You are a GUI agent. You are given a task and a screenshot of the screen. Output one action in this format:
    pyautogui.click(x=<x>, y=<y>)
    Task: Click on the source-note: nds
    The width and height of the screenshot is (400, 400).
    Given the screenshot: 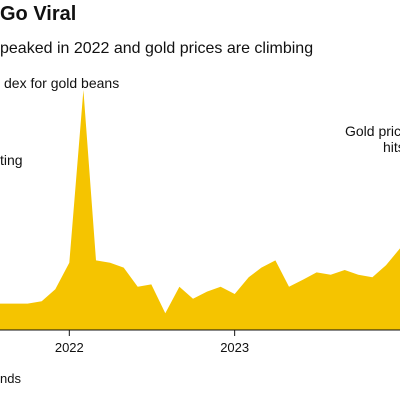 What is the action you would take?
    pyautogui.click(x=10, y=378)
    